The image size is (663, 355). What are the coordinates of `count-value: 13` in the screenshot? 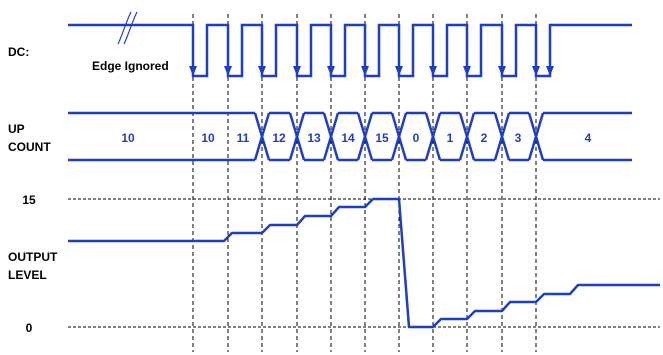 It's located at (314, 138).